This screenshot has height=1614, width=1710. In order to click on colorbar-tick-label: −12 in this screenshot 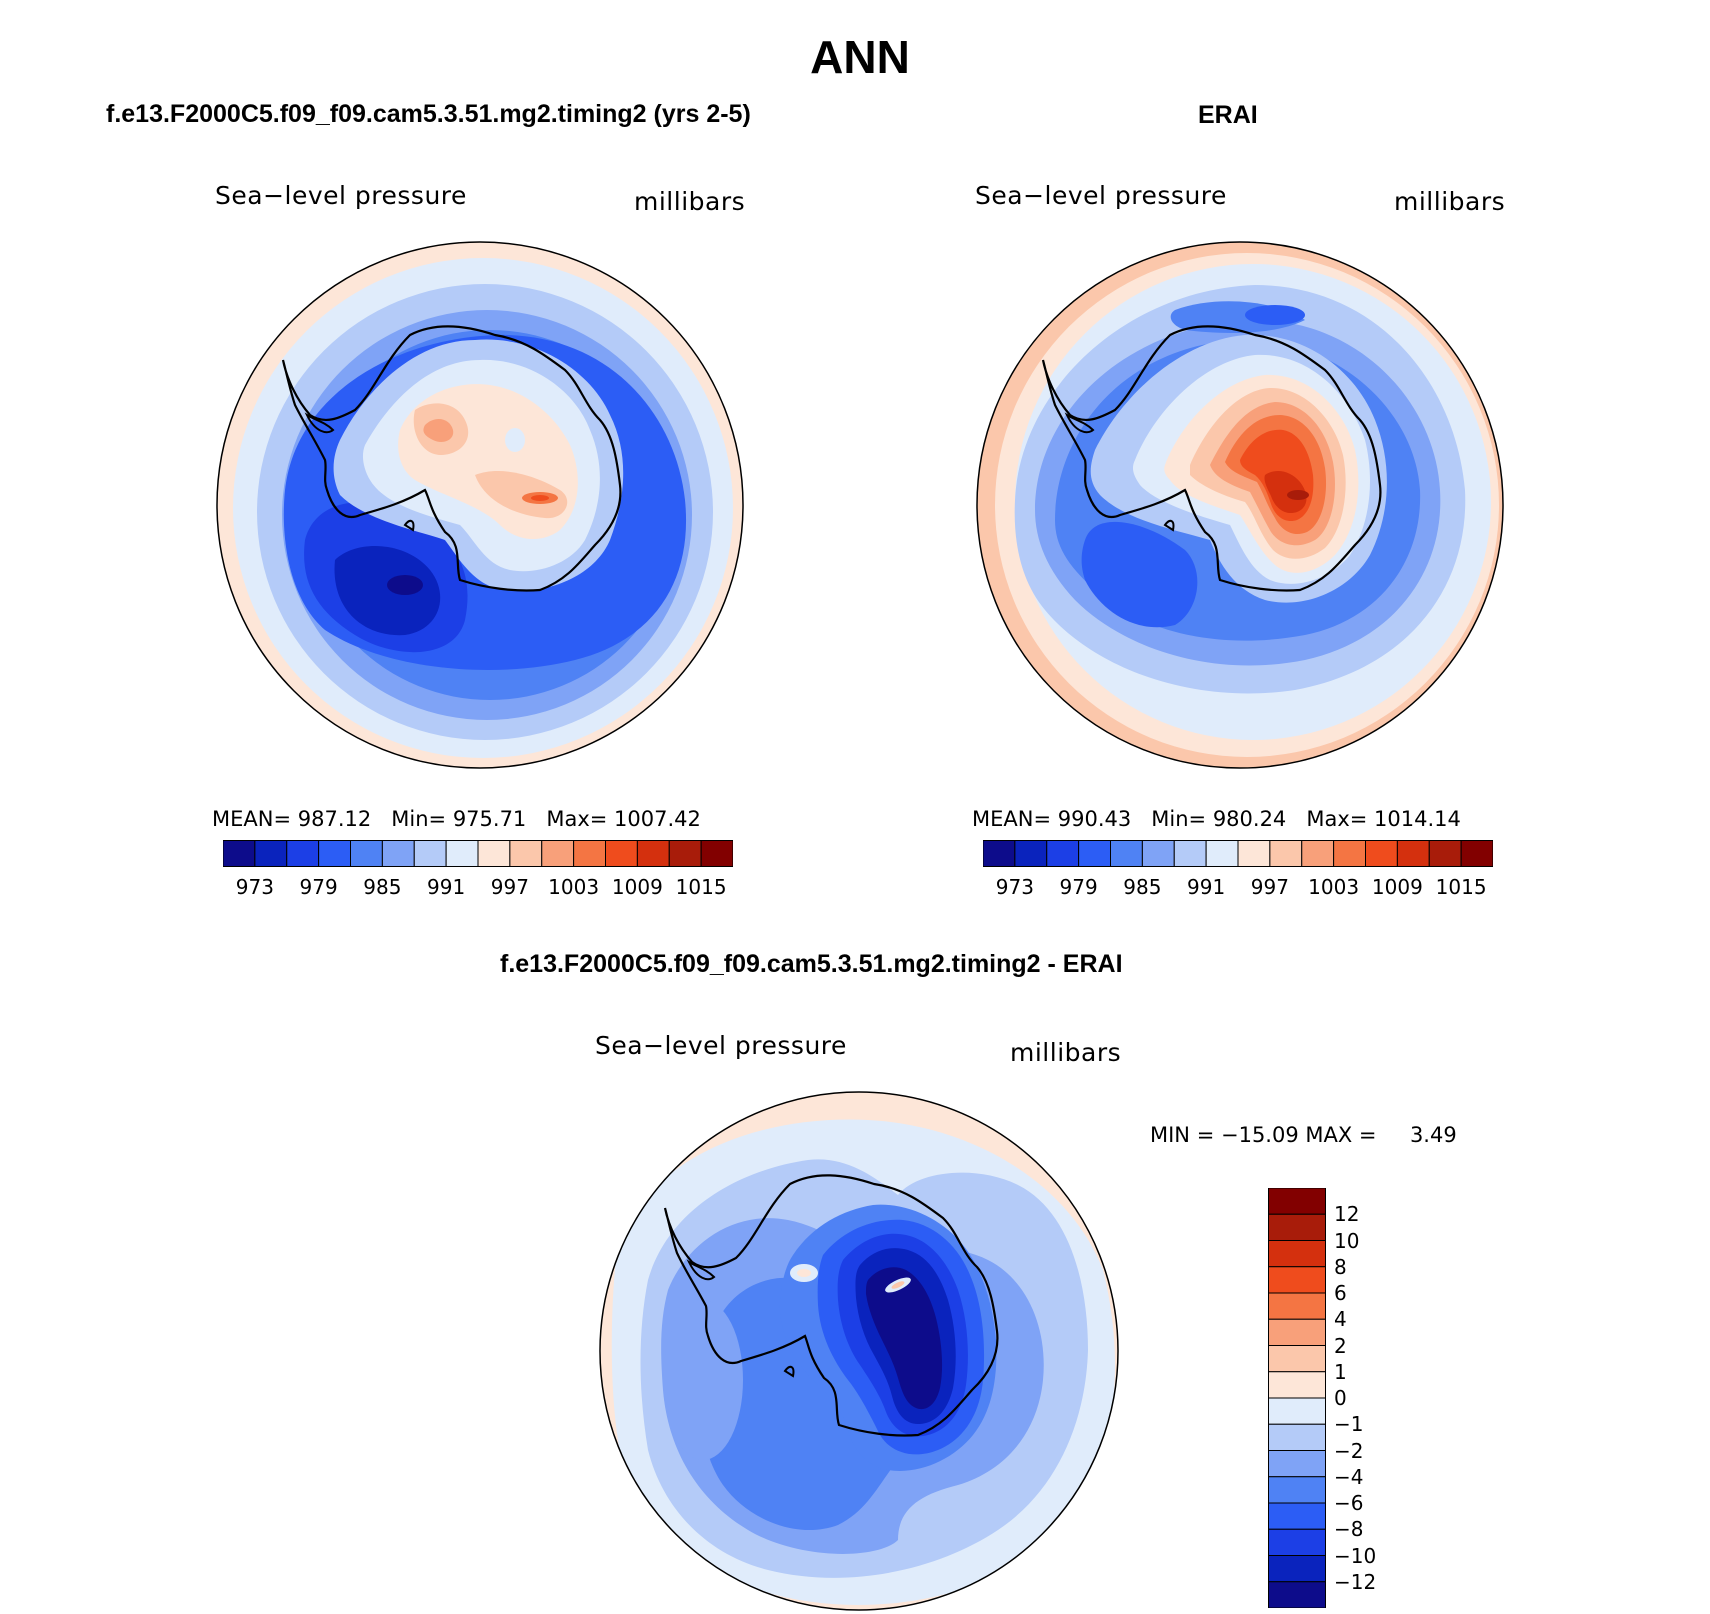, I will do `click(1355, 1581)`.